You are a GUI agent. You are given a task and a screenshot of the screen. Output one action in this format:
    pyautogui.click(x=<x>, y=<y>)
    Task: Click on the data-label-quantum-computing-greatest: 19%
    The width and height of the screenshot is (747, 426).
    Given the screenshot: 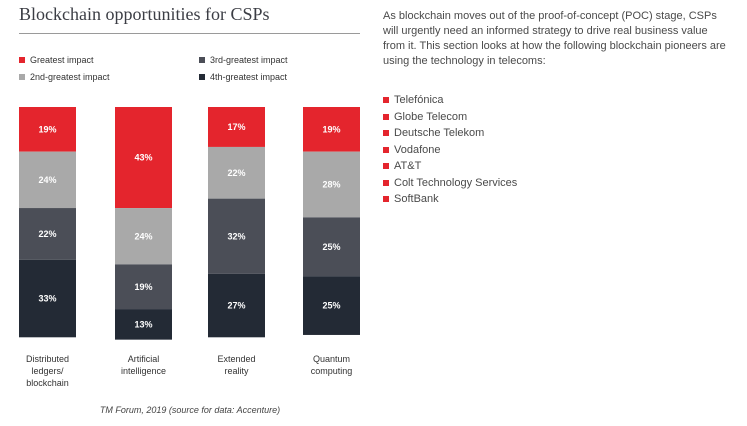 What is the action you would take?
    pyautogui.click(x=331, y=129)
    